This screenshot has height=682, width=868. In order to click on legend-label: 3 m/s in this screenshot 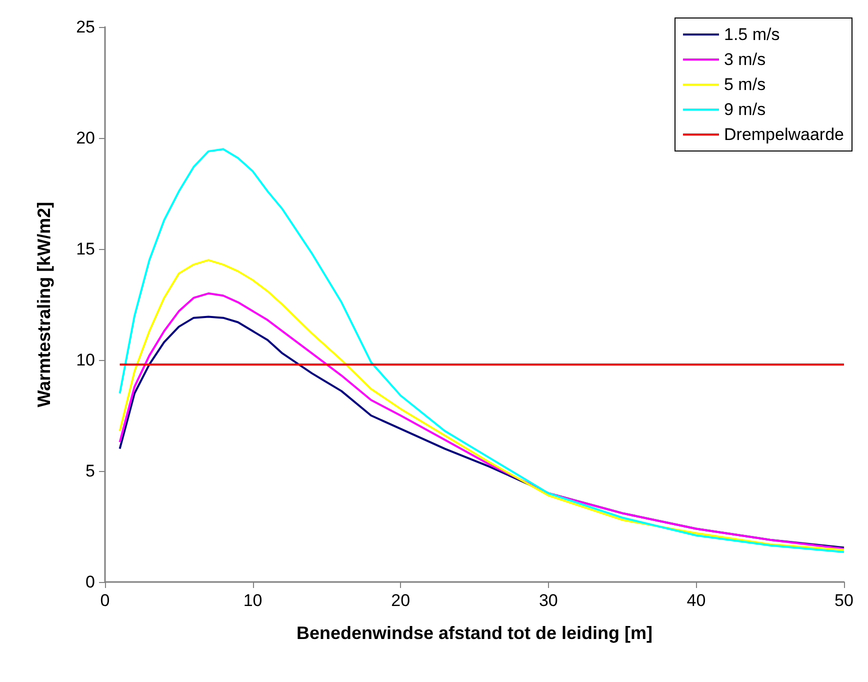, I will do `click(745, 59)`.